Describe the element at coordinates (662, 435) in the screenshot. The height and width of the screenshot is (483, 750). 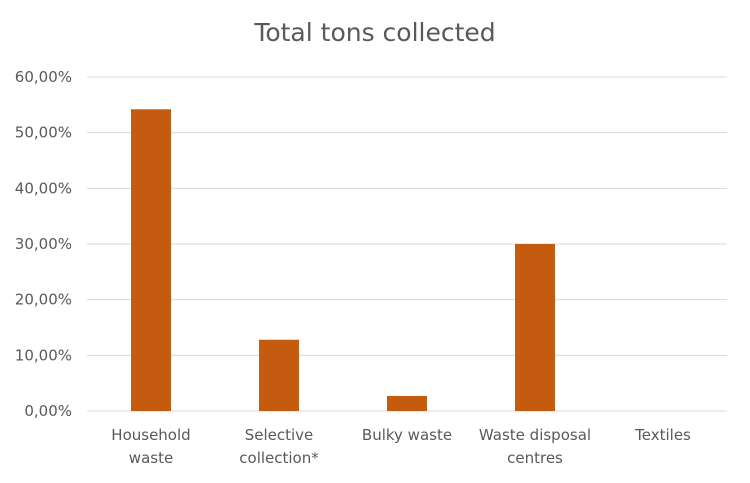
I see `x-tick-label: Textiles` at that location.